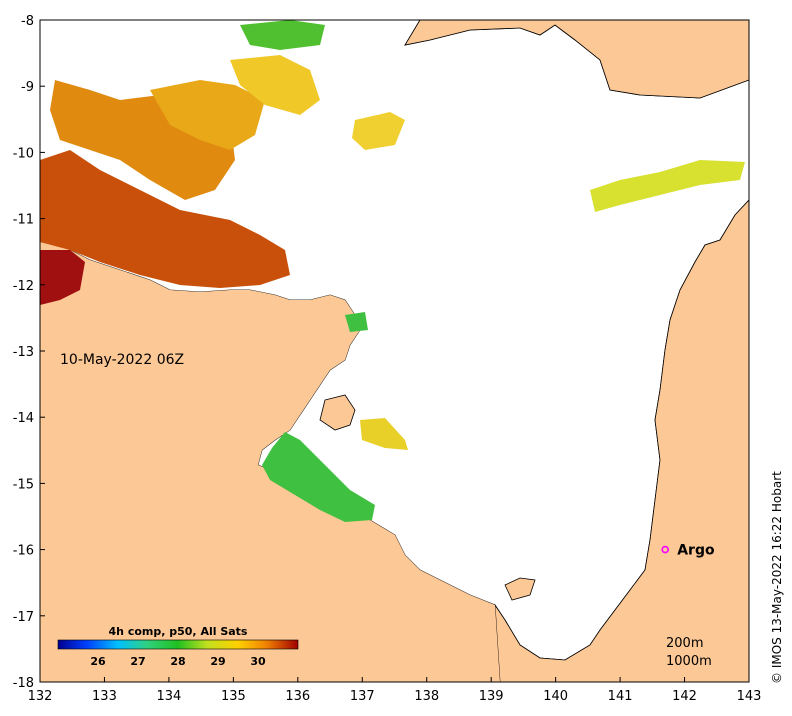 The image size is (792, 716). What do you see at coordinates (165, 219) in the screenshot?
I see `sst-patch-warm` at bounding box center [165, 219].